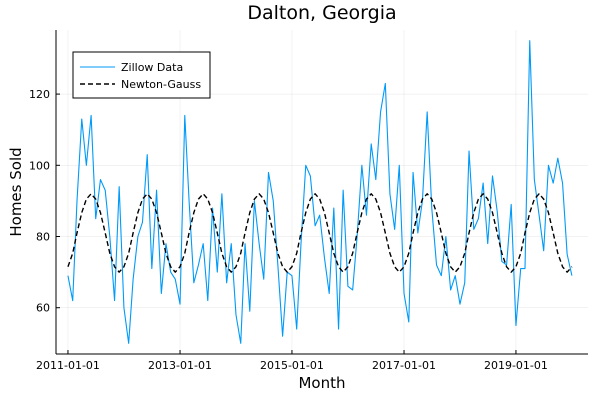 The height and width of the screenshot is (400, 600). I want to click on legend-label-newton-gauss: Newton-Gauss, so click(161, 84).